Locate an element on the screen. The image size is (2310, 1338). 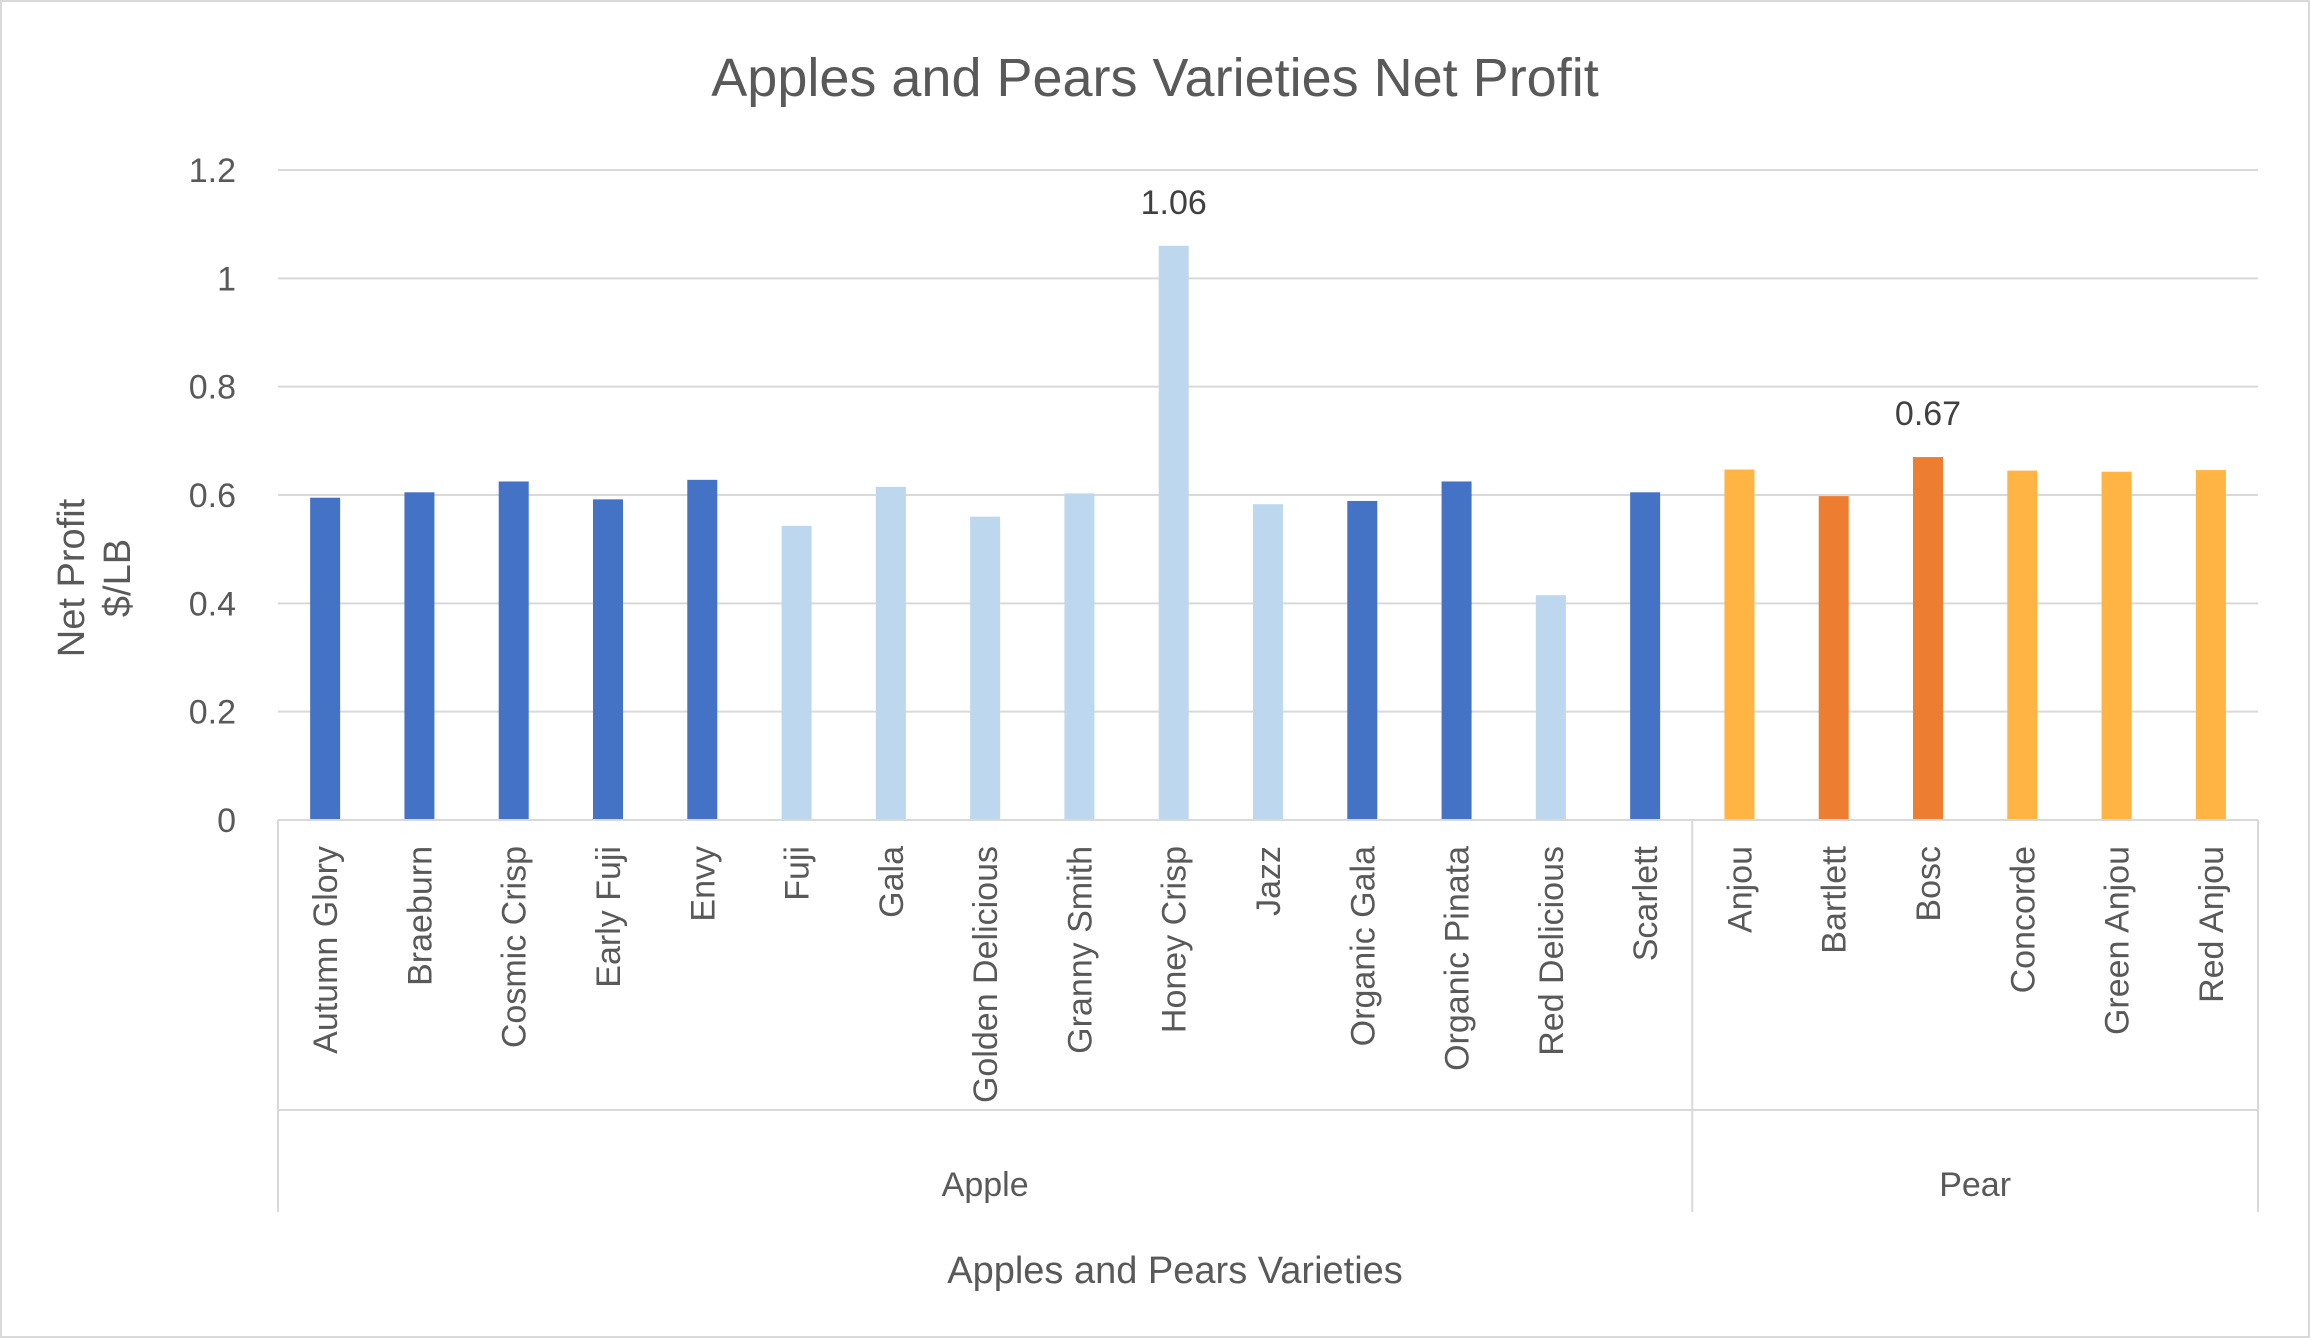
x-tick-label: Jazz is located at coordinates (1269, 881).